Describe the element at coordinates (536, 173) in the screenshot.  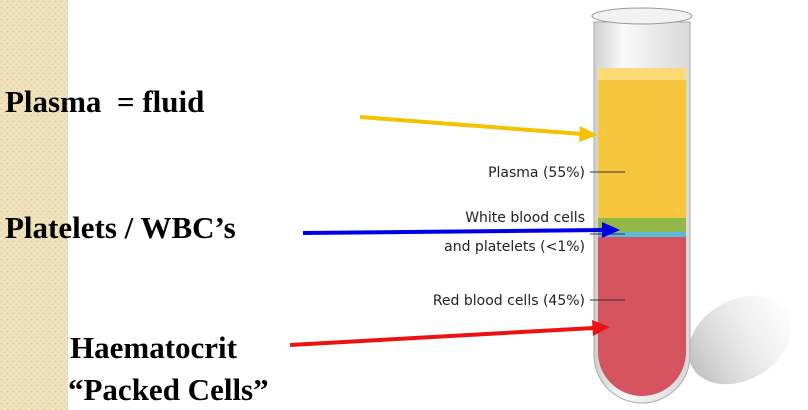
I see `tube-label: Plasma (55%)` at that location.